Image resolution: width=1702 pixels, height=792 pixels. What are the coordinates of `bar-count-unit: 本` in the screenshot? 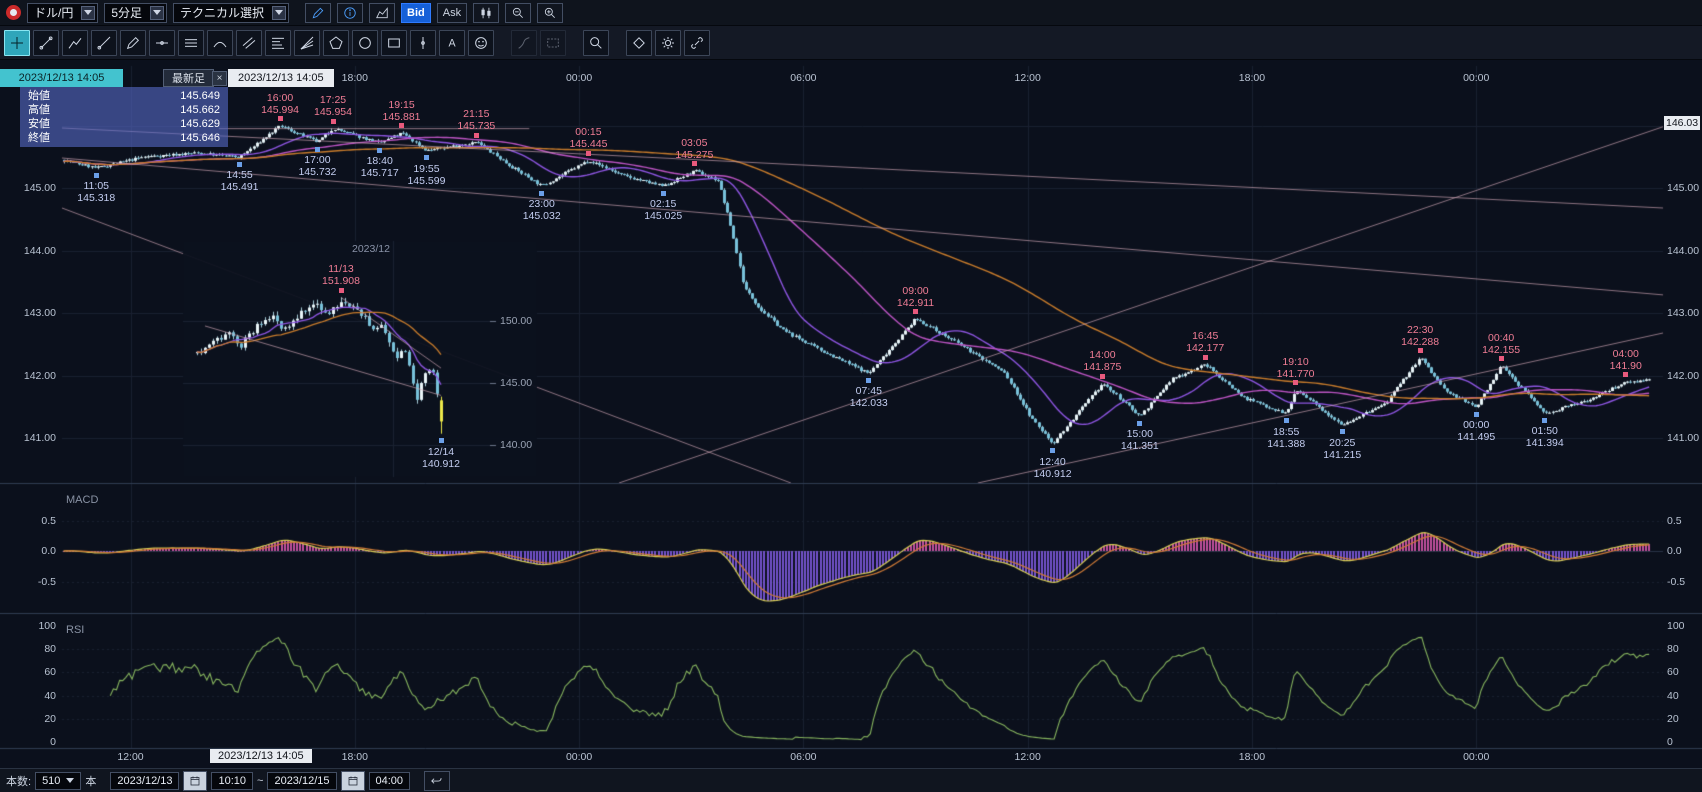 It's located at (91, 781).